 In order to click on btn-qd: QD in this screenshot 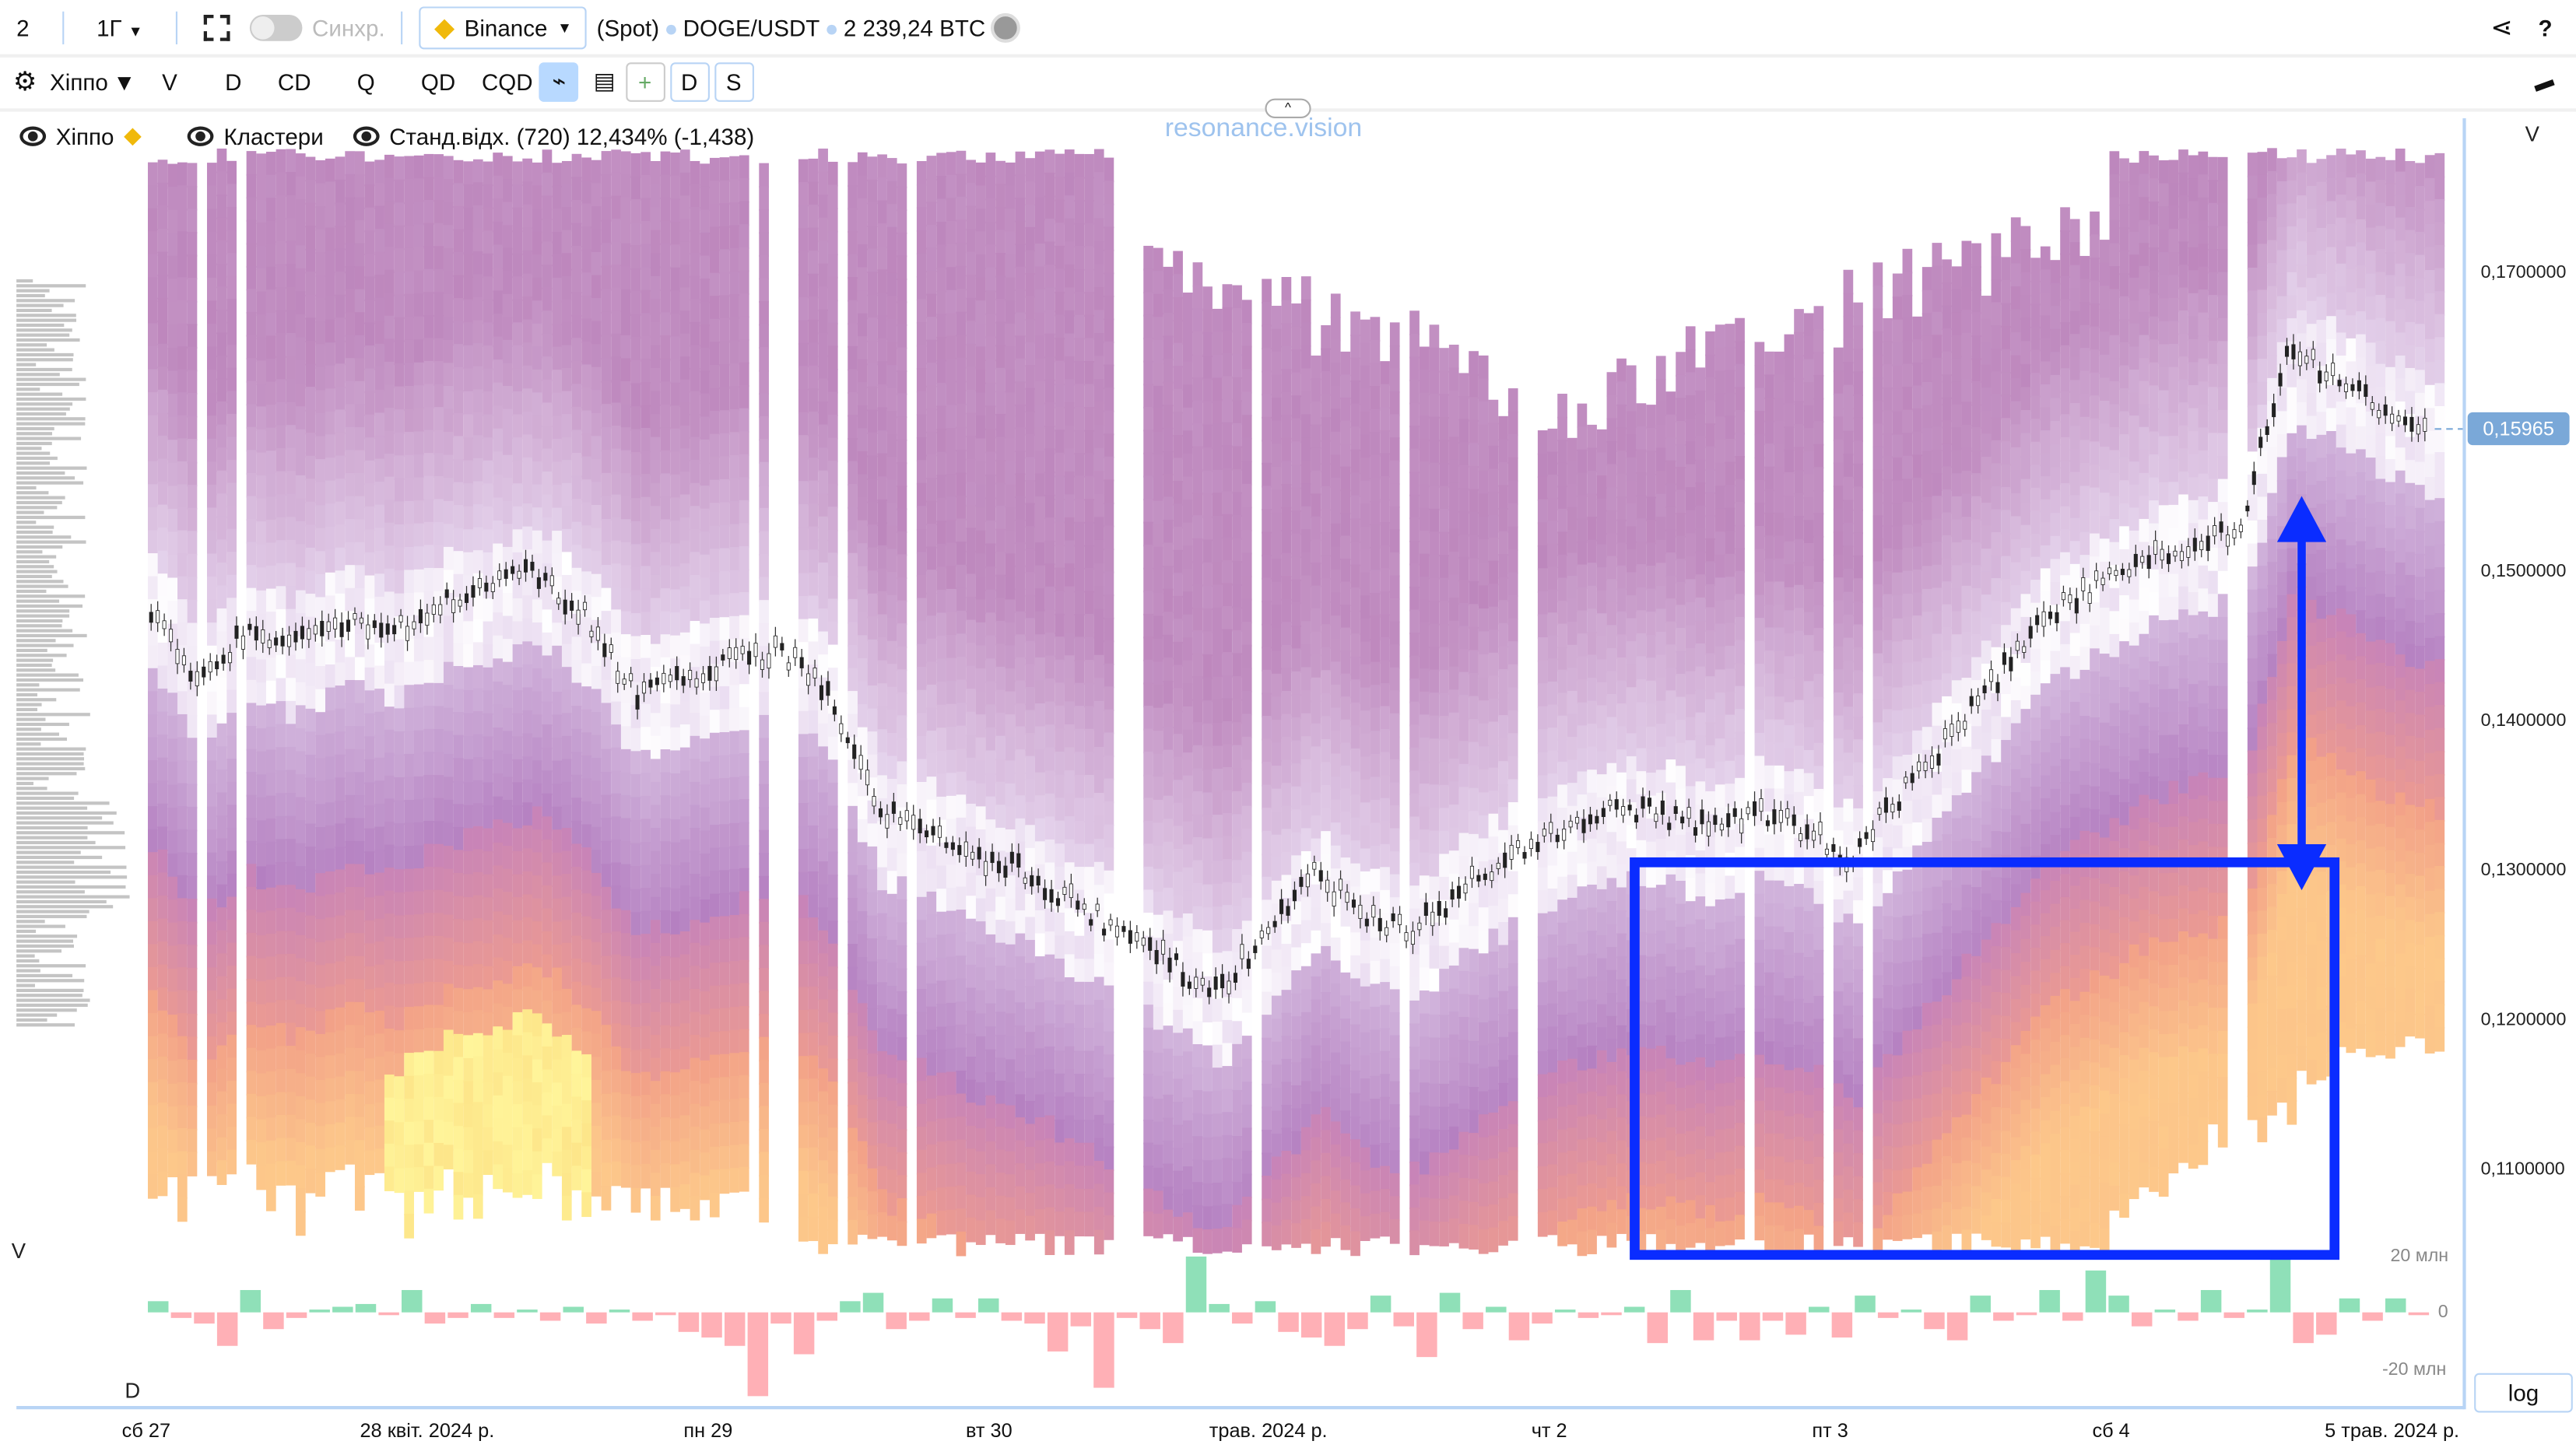, I will do `click(438, 81)`.